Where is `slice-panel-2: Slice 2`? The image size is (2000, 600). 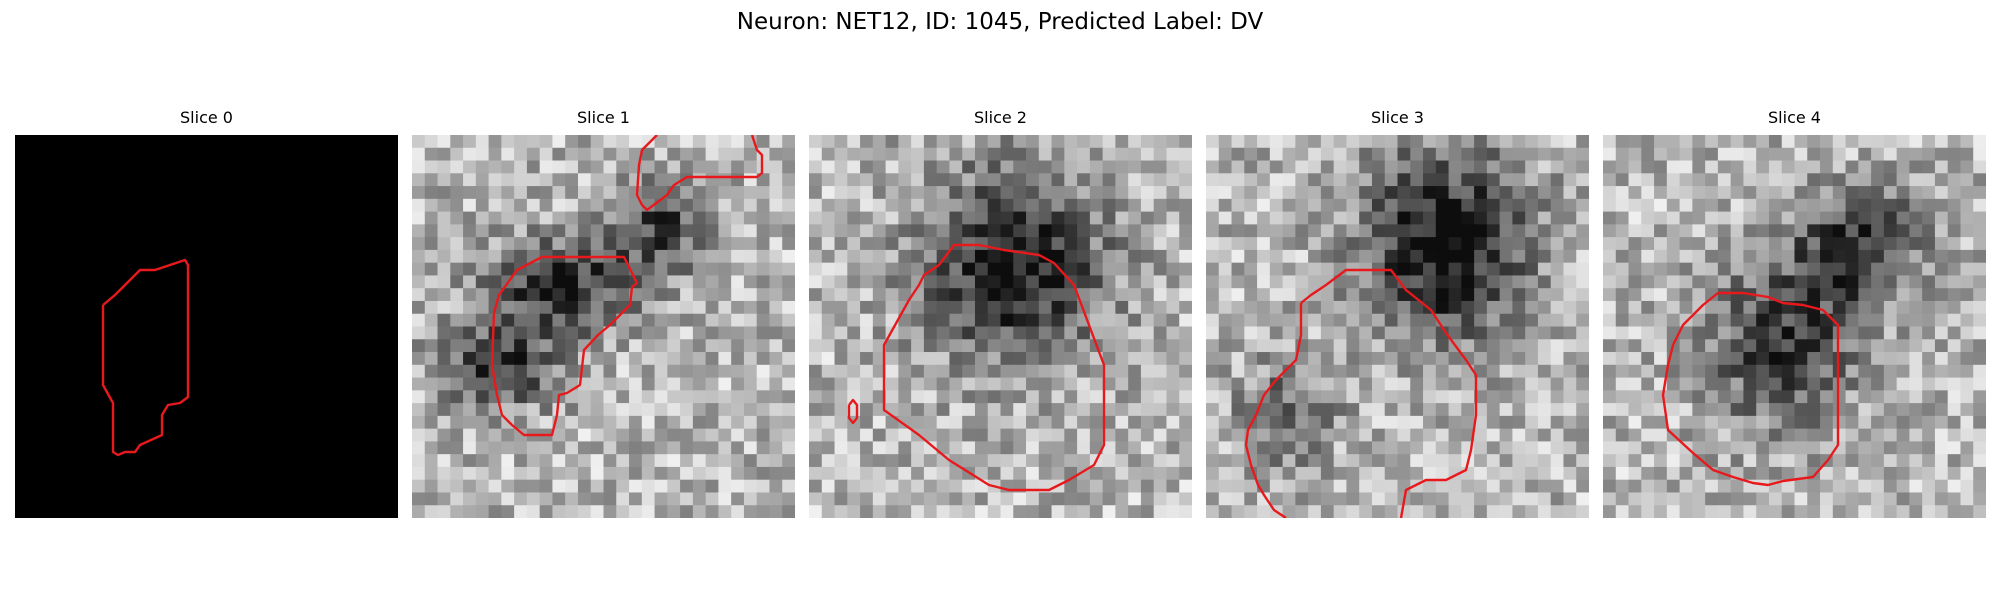 slice-panel-2: Slice 2 is located at coordinates (1000, 313).